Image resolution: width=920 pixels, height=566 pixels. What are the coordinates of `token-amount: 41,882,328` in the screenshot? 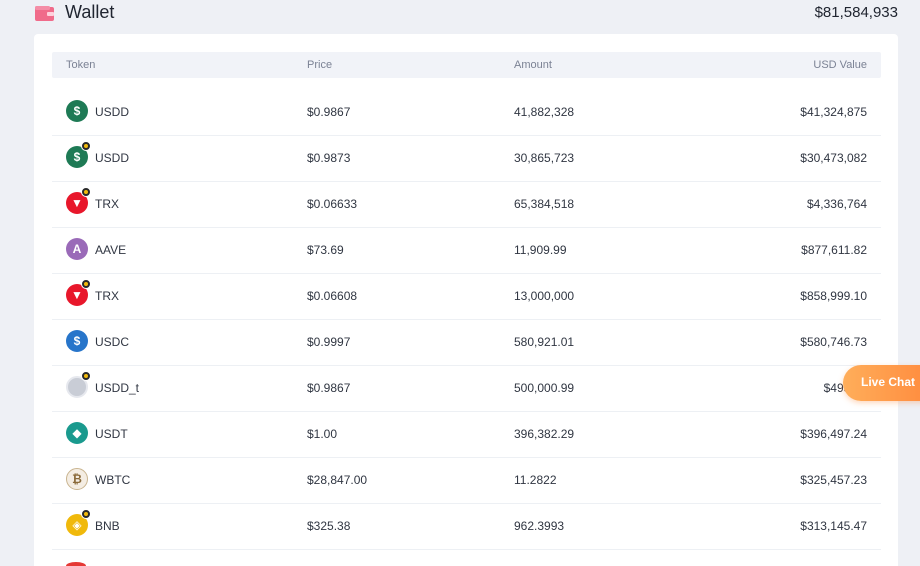 It's located at (544, 112).